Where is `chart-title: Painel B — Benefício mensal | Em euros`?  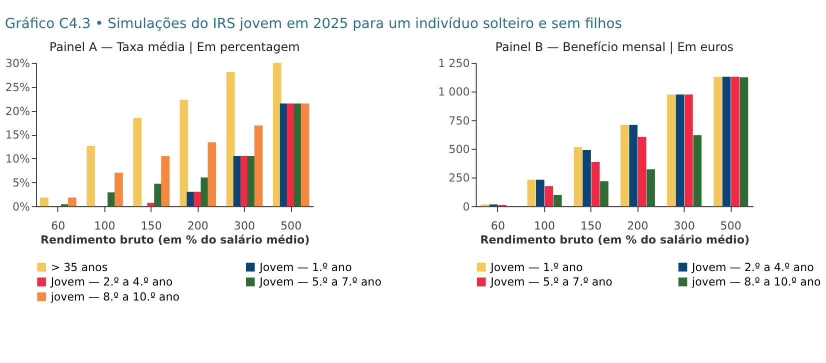 chart-title: Painel B — Benefício mensal | Em euros is located at coordinates (614, 47).